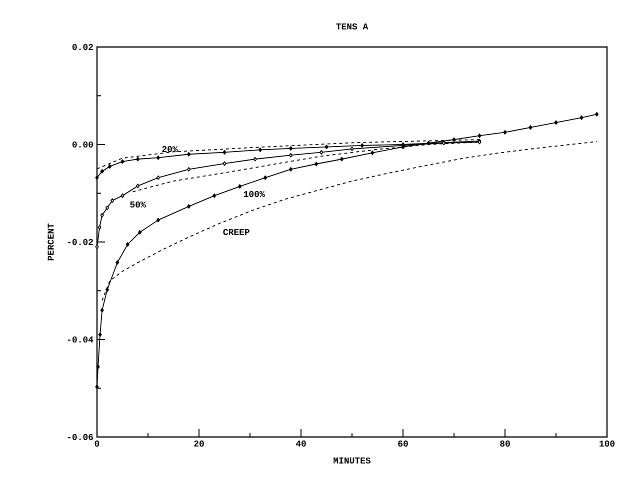 This screenshot has height=497, width=624. I want to click on x-axis-title: MINUTES, so click(352, 460).